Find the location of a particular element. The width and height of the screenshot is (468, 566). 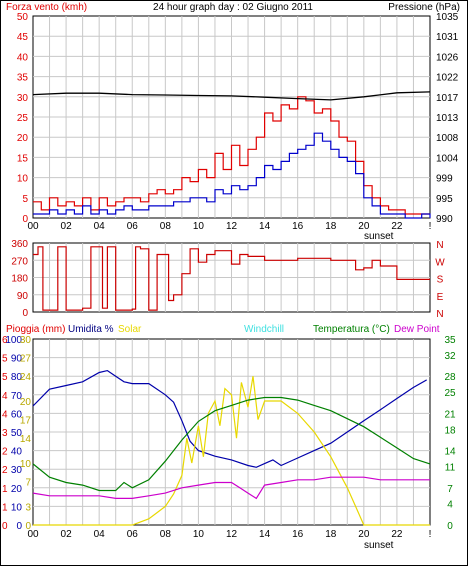

rain-y-tick: 3 is located at coordinates (5, 433).